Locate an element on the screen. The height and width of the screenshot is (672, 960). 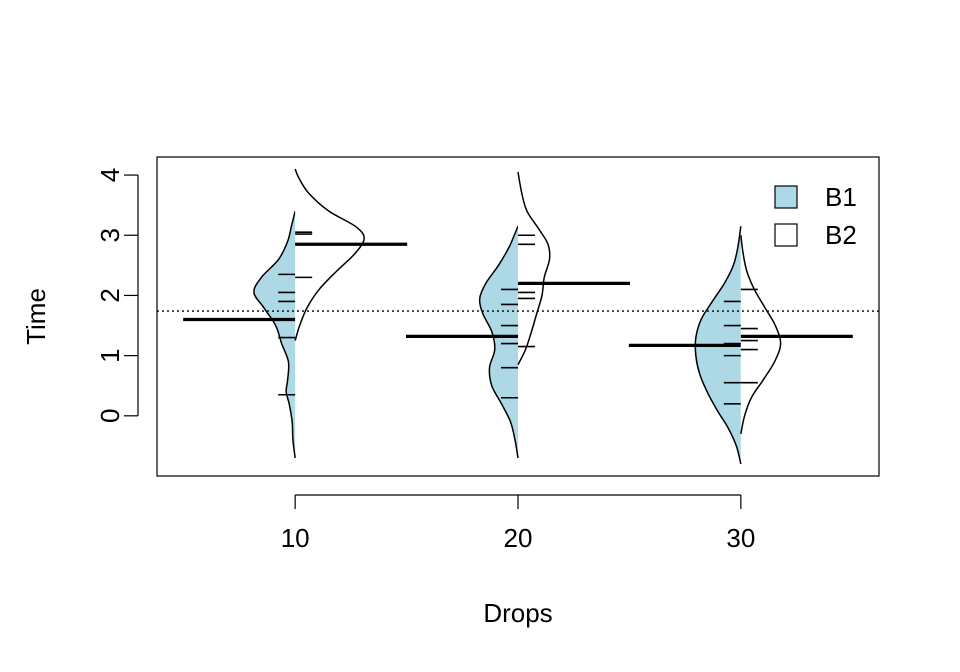
y-axis-label: Time is located at coordinates (36, 316).